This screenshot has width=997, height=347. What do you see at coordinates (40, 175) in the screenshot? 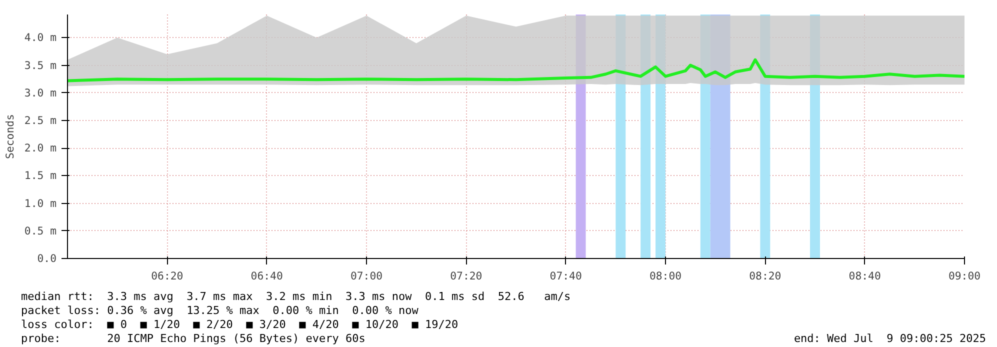
I see `y-tick-label: 1.5 m` at bounding box center [40, 175].